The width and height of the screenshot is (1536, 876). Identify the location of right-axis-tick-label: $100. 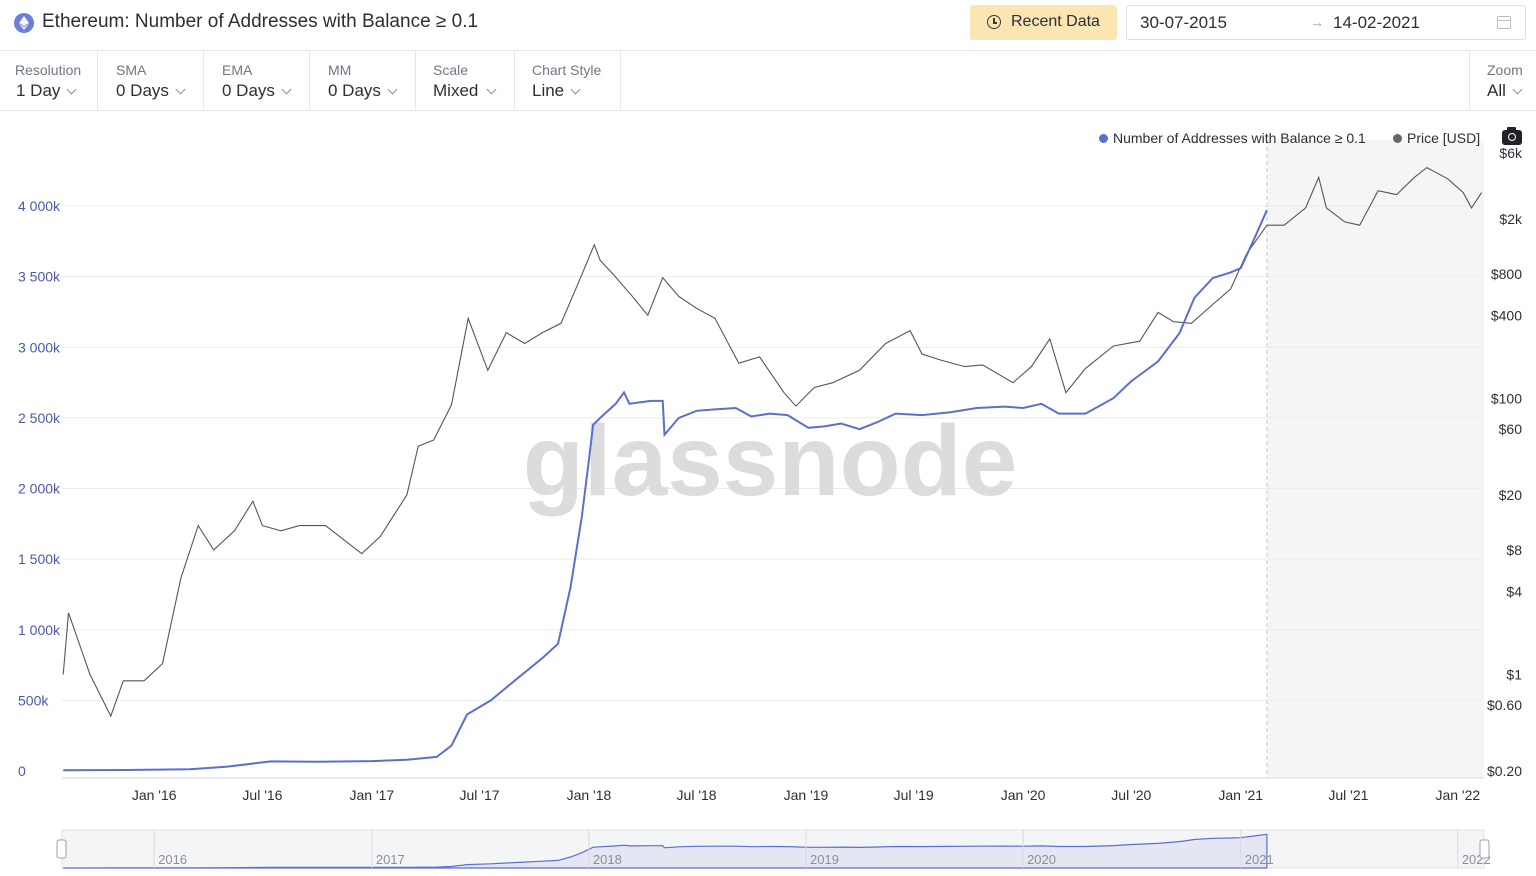
(1506, 398).